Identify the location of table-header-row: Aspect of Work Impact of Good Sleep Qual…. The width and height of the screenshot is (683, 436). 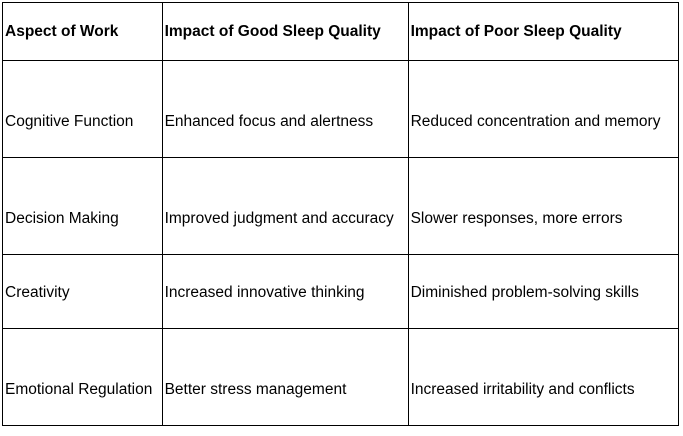
(341, 31).